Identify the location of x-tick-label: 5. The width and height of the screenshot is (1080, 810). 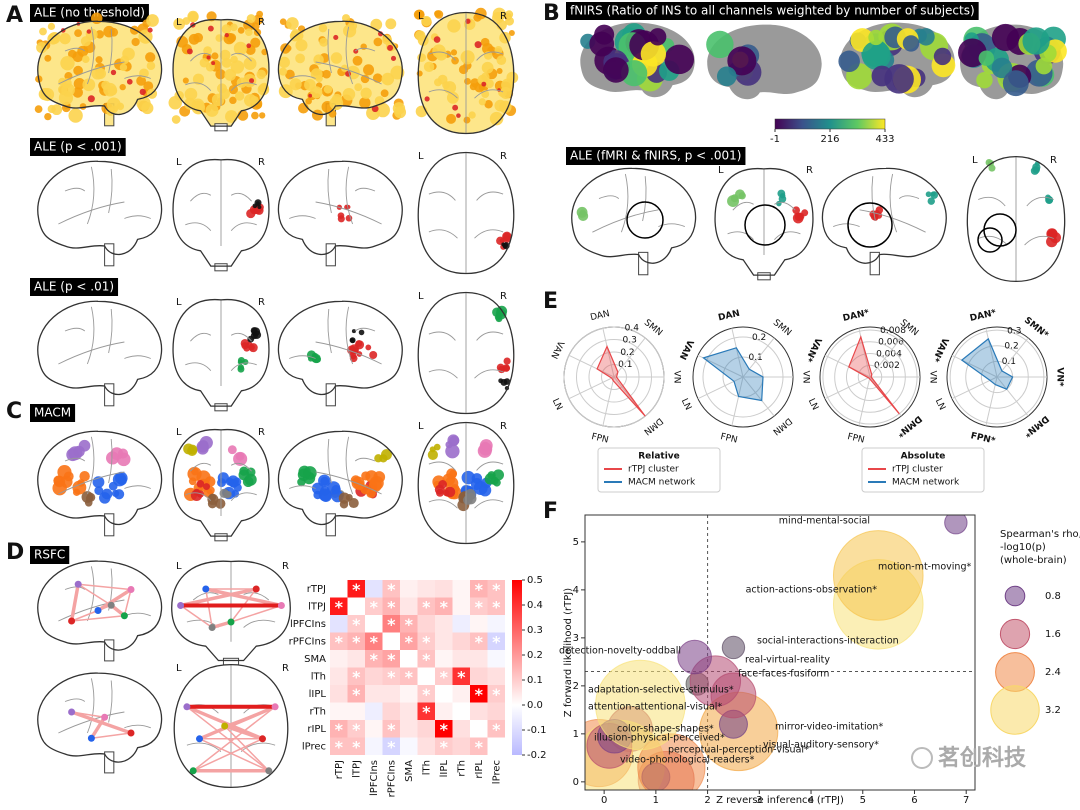
(863, 800).